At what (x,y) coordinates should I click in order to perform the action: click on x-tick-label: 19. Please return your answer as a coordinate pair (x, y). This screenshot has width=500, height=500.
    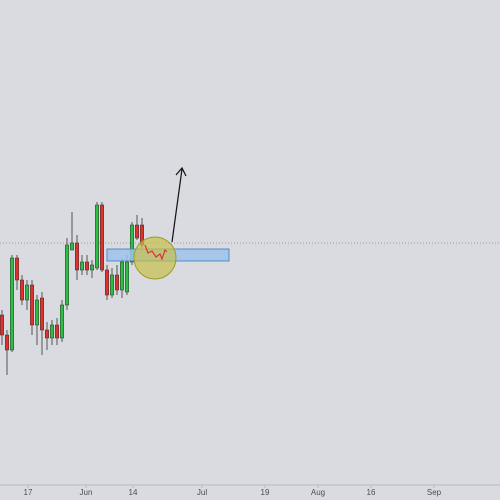
    Looking at the image, I should click on (265, 492).